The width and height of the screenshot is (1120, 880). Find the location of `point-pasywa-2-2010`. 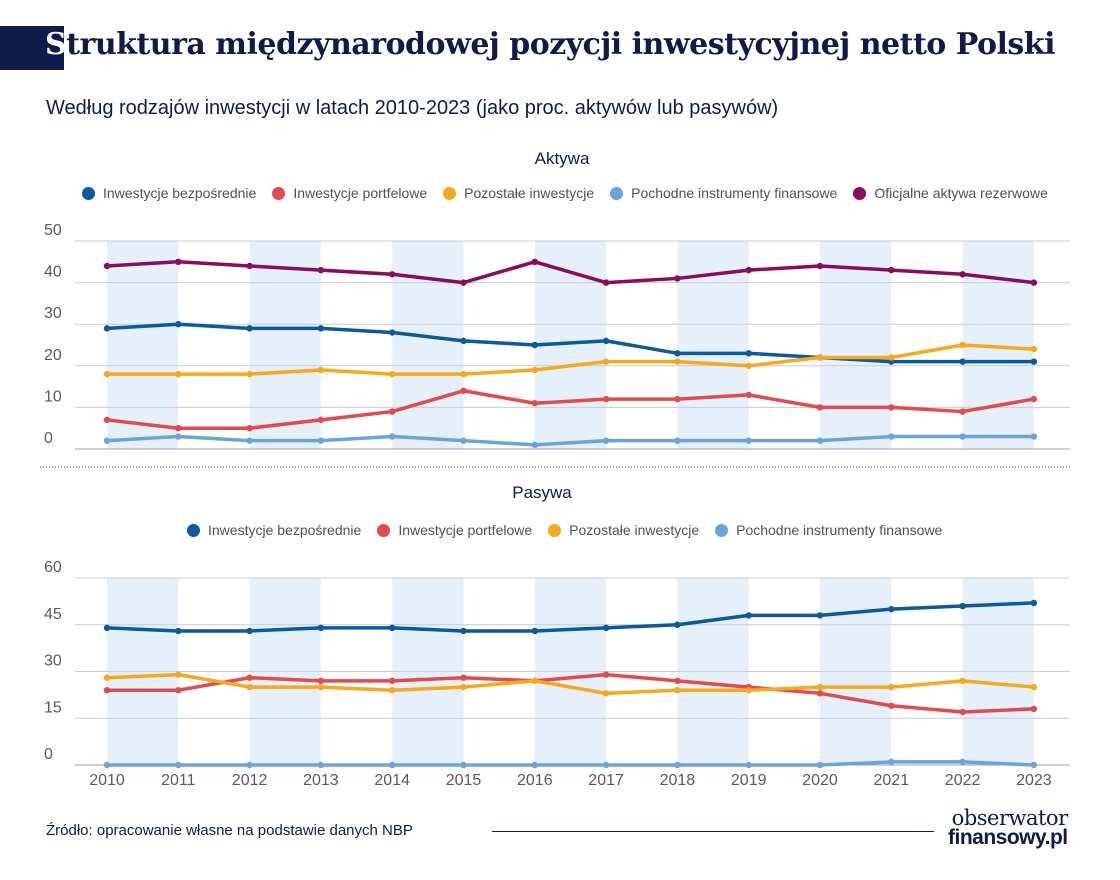

point-pasywa-2-2010 is located at coordinates (107, 677).